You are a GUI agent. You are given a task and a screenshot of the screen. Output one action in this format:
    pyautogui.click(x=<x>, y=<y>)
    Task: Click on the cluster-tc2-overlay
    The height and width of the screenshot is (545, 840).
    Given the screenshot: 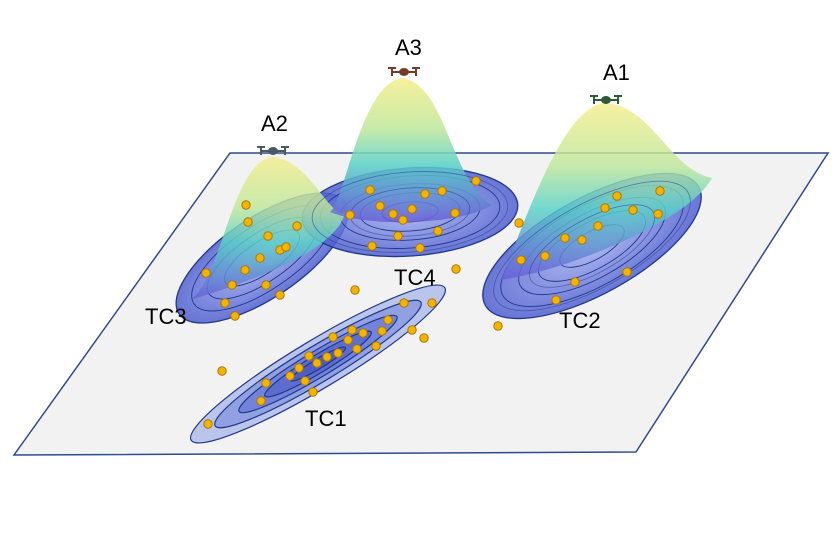 What is the action you would take?
    pyautogui.click(x=592, y=246)
    